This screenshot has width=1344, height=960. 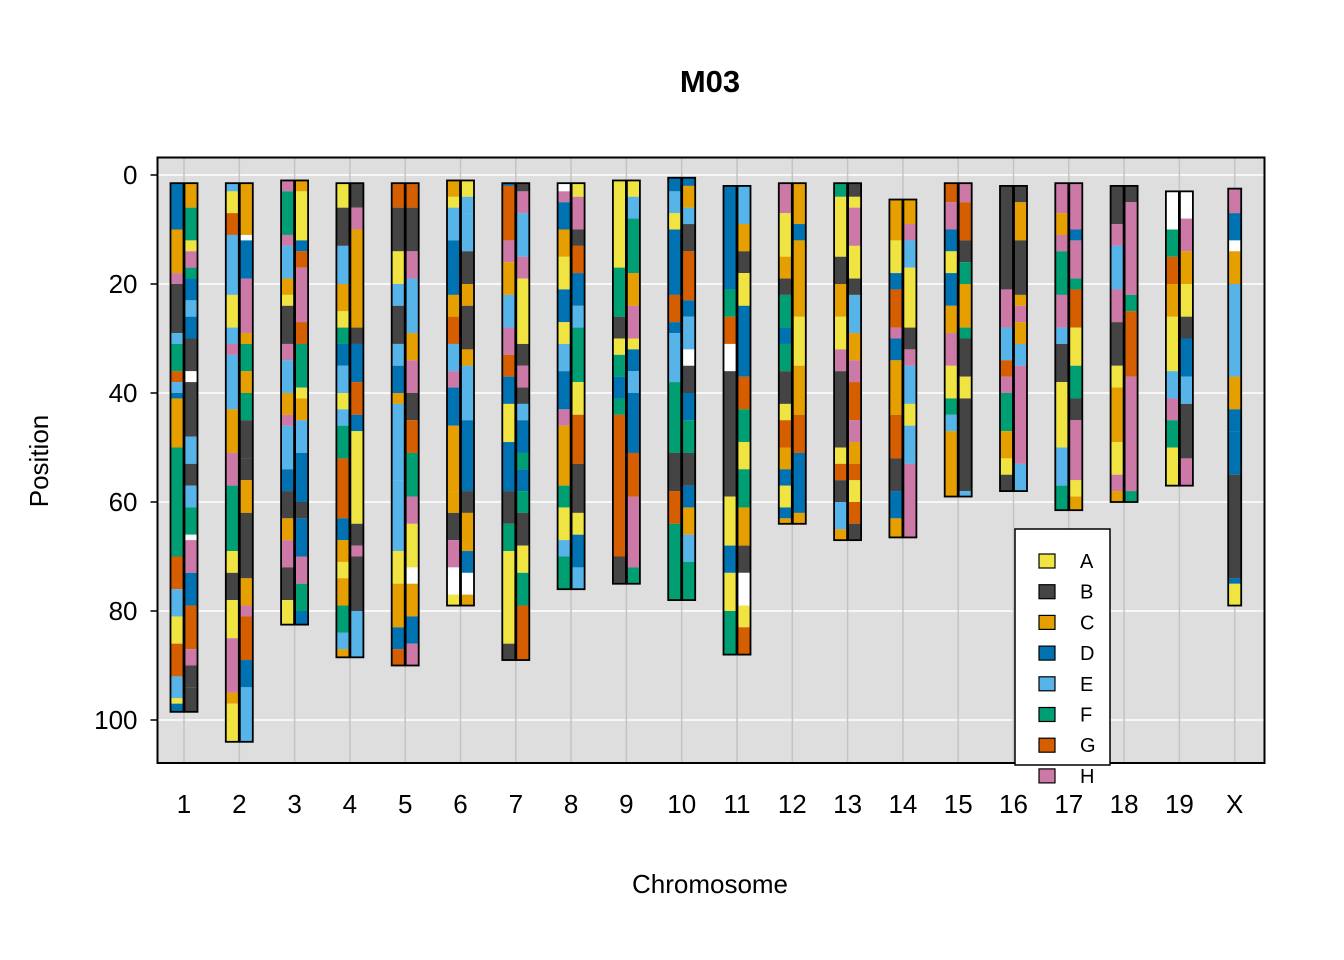 I want to click on y-axis-label: Position, so click(x=39, y=461).